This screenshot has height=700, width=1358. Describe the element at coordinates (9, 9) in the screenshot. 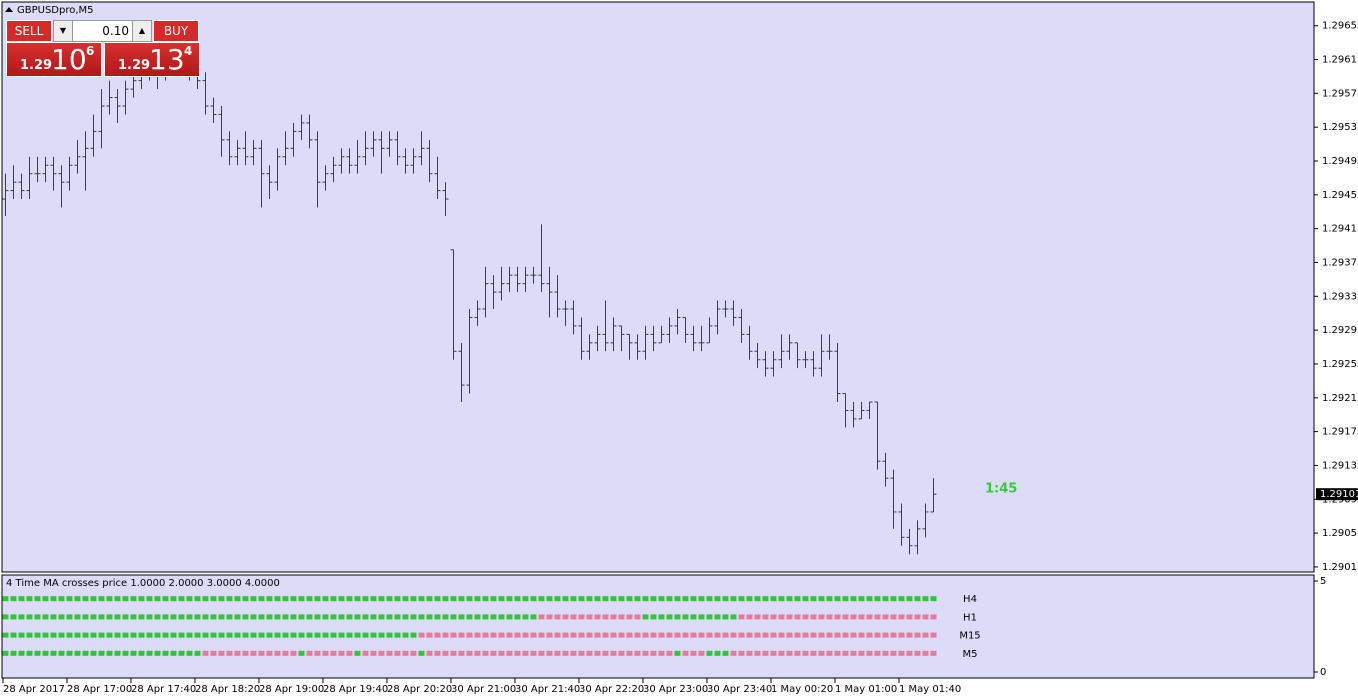

I see `collapse-arrow` at that location.